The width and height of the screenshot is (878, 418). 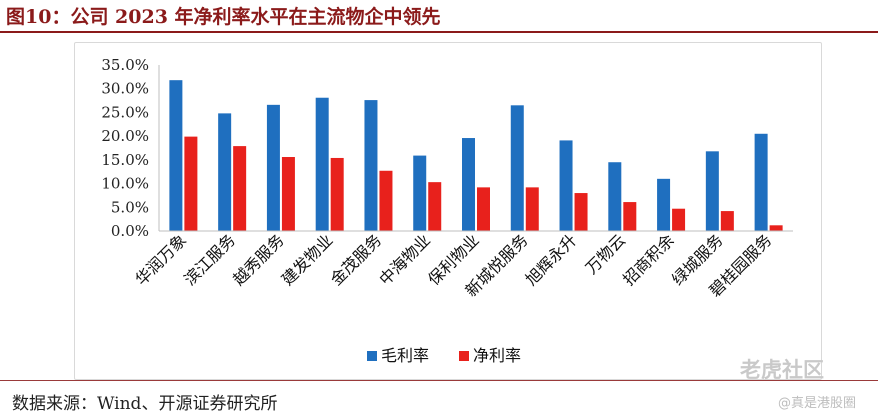 I want to click on x-category-label: 越秀服务, so click(x=258, y=259).